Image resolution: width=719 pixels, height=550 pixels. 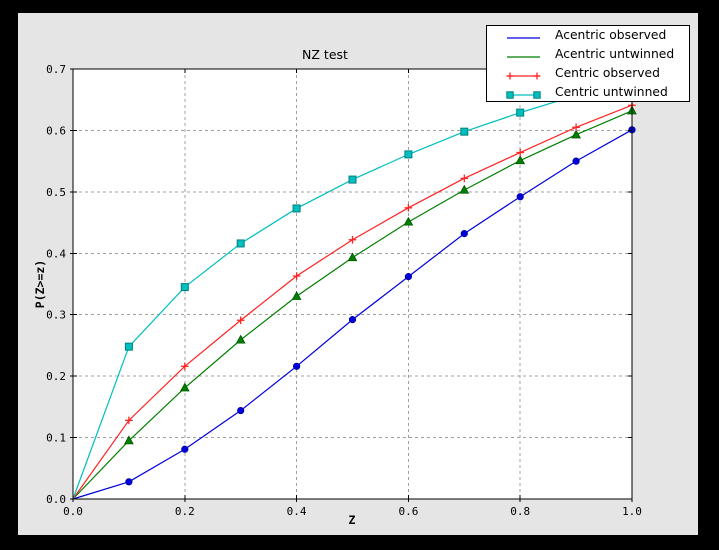 What do you see at coordinates (56, 376) in the screenshot?
I see `y-tick-label: 0.2` at bounding box center [56, 376].